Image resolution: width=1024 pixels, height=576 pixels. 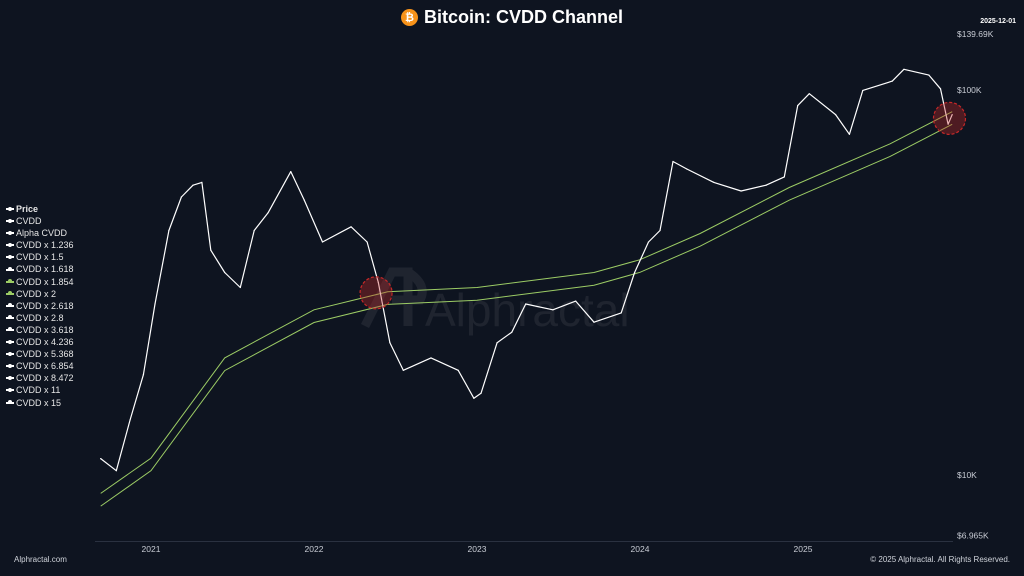 What do you see at coordinates (45, 366) in the screenshot?
I see `legend-label: CVDD x 6.854` at bounding box center [45, 366].